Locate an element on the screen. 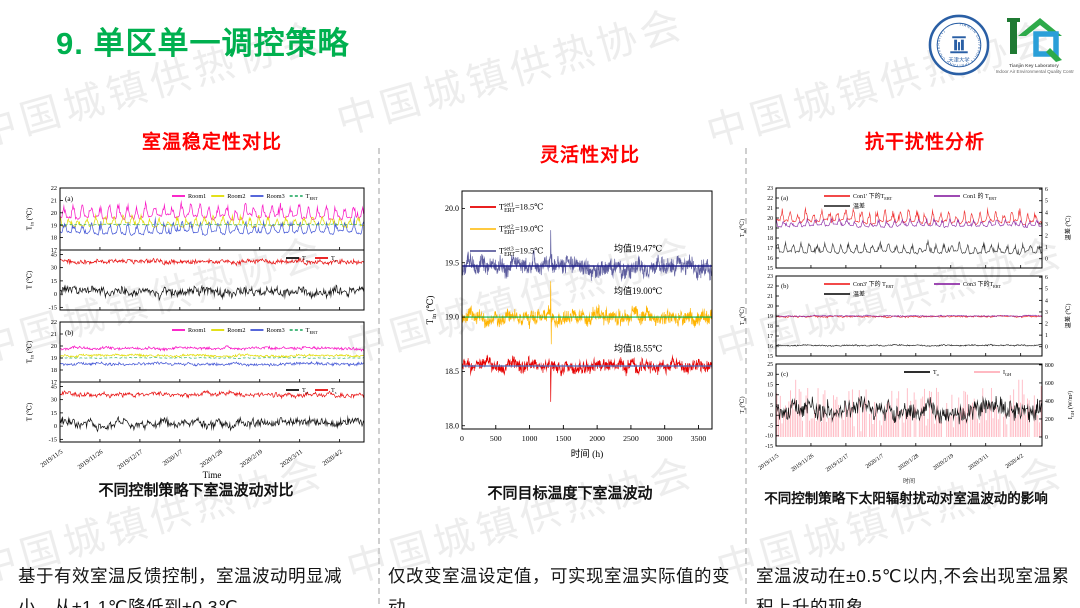 The image size is (1080, 608). chart-caption-stability: 不同控制策略下室温波动对比 is located at coordinates (196, 491).